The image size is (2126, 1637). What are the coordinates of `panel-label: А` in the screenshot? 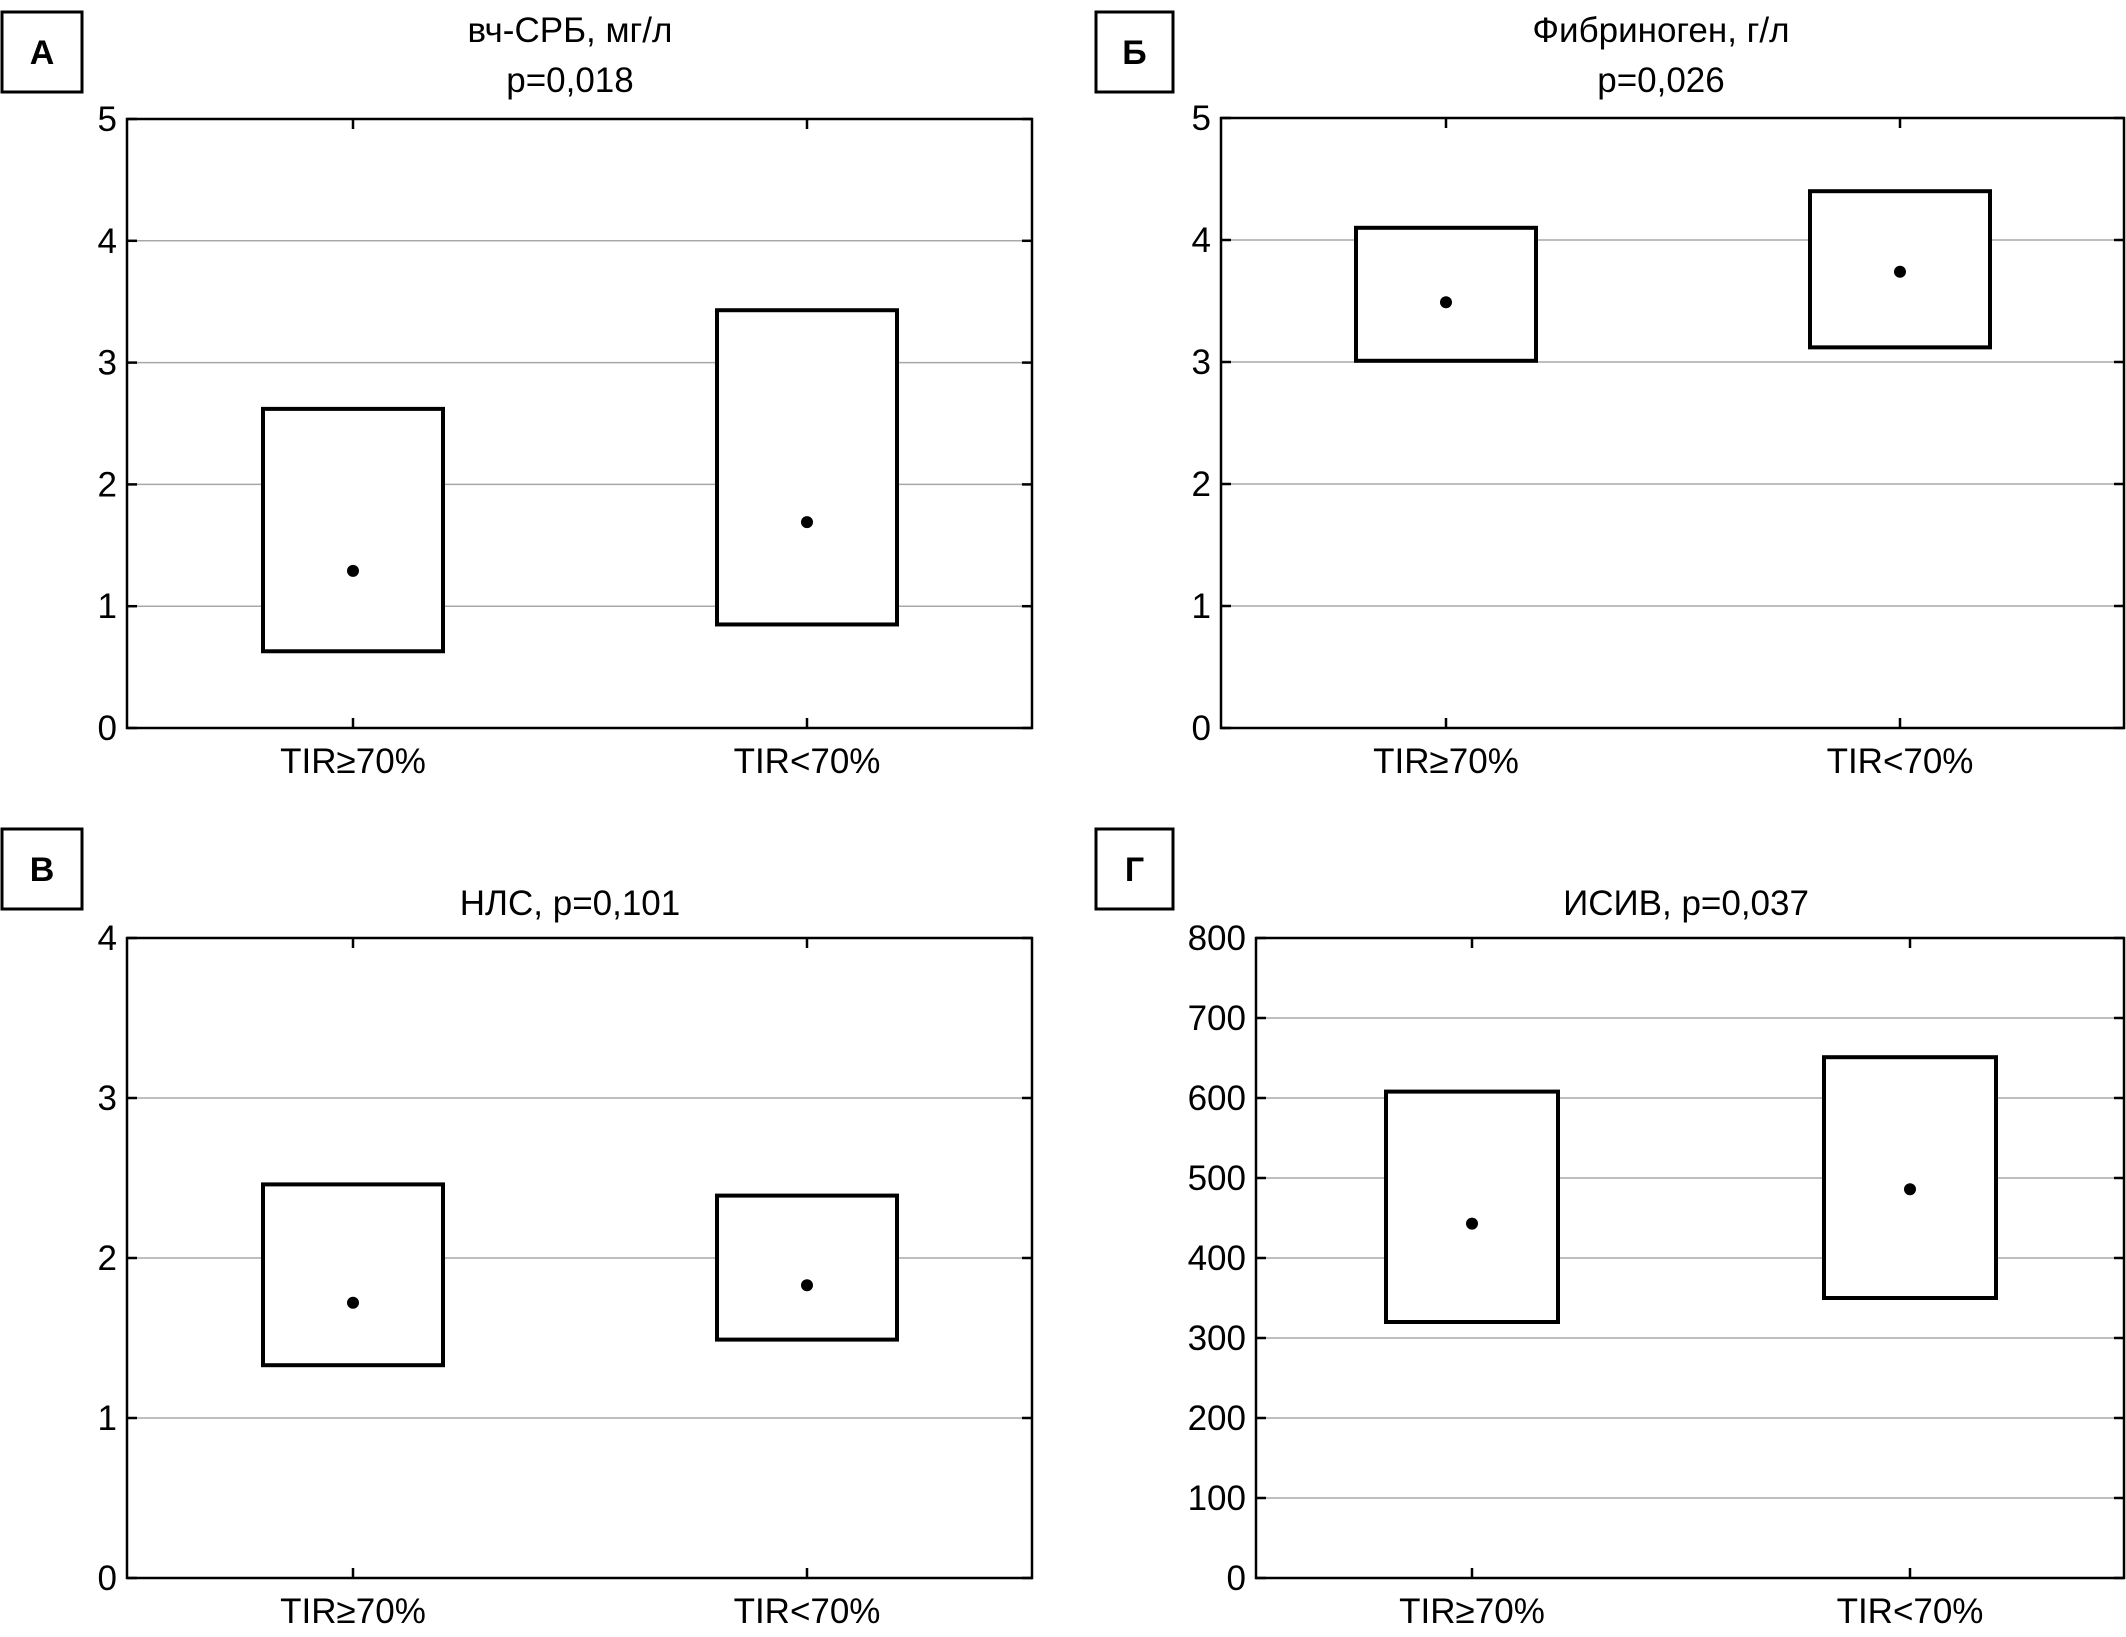 It's located at (42, 53).